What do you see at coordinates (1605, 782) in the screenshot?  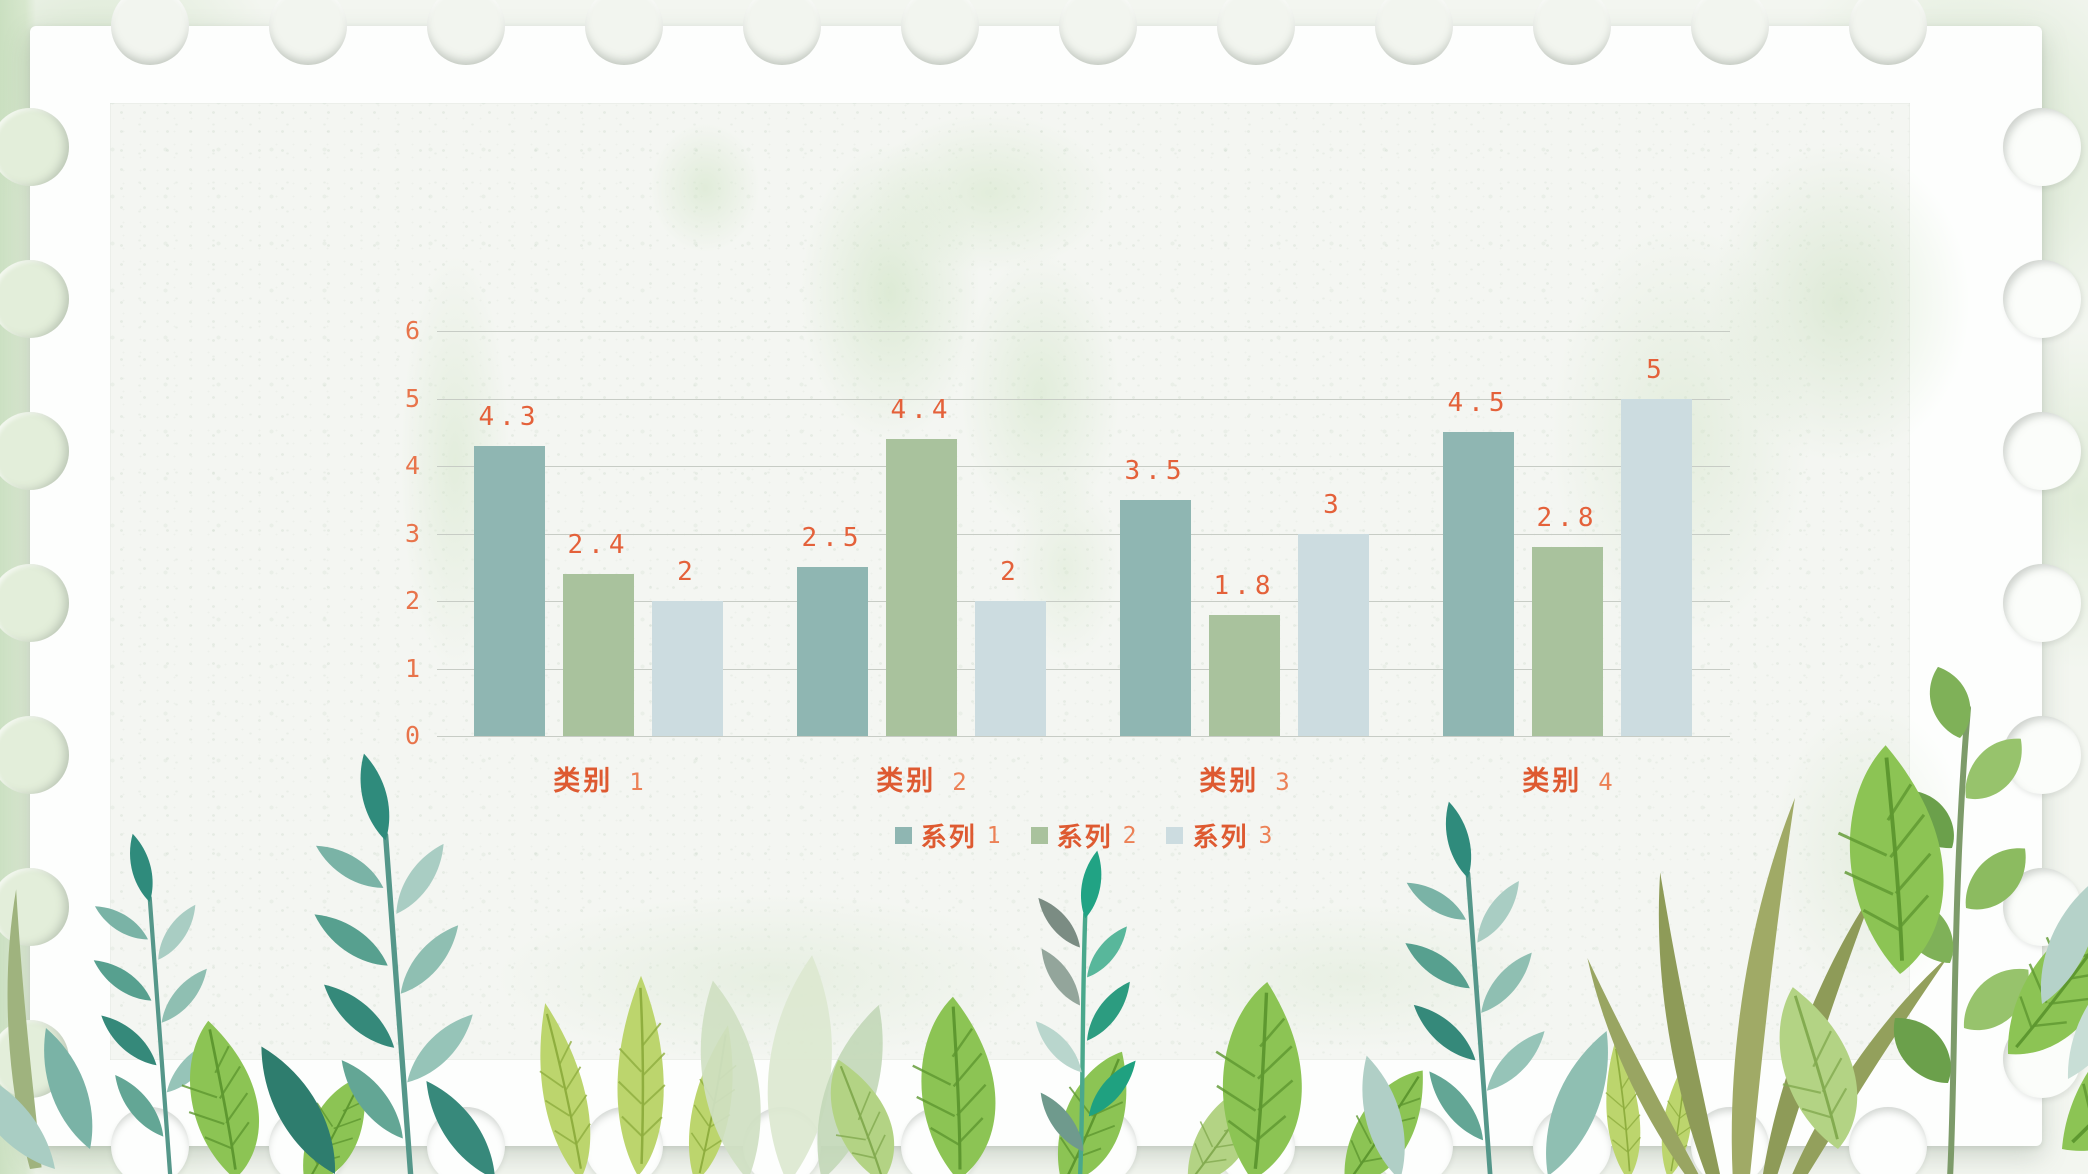 I see `category-label-number: 4` at bounding box center [1605, 782].